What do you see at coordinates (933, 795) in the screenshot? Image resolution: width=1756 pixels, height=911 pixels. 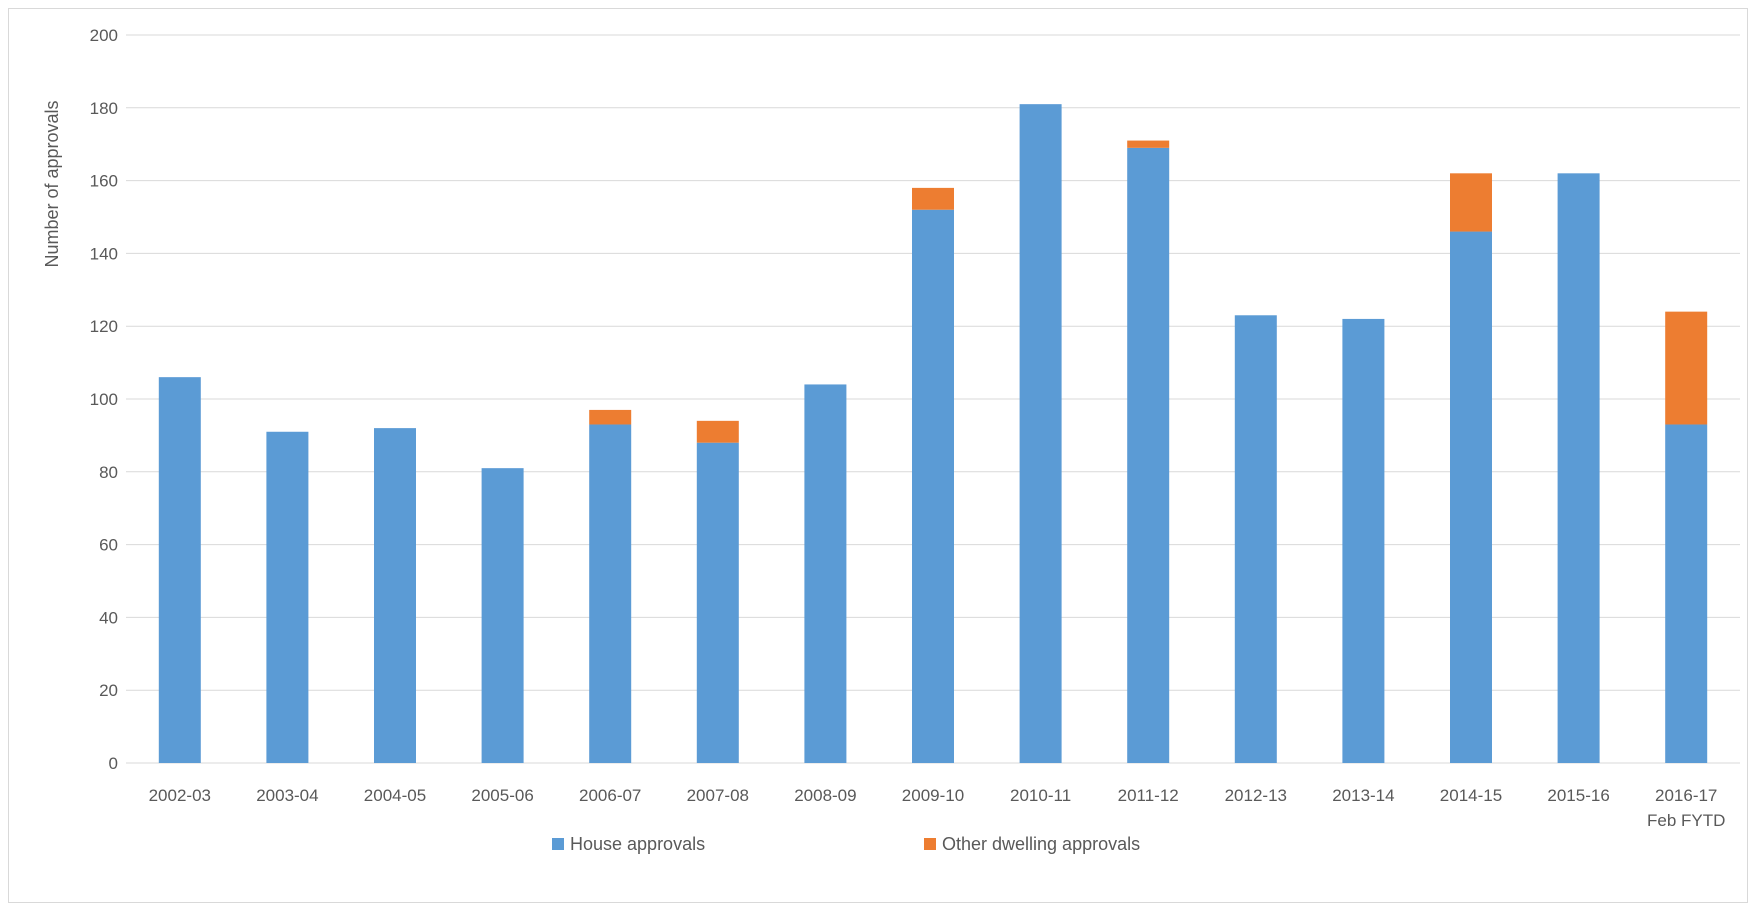 I see `x-tick-label: 2009-10` at bounding box center [933, 795].